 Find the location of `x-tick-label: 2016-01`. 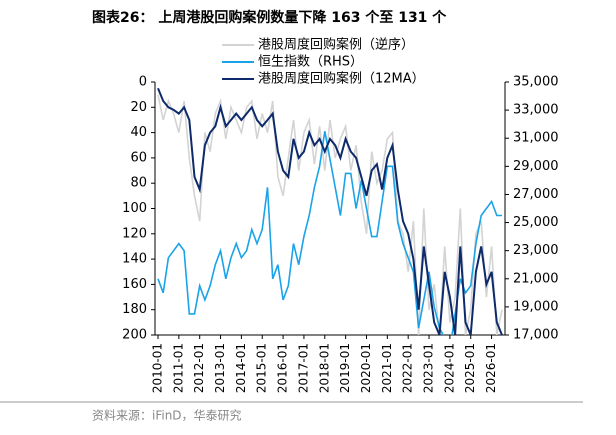

x-tick-label: 2016-01 is located at coordinates (283, 368).